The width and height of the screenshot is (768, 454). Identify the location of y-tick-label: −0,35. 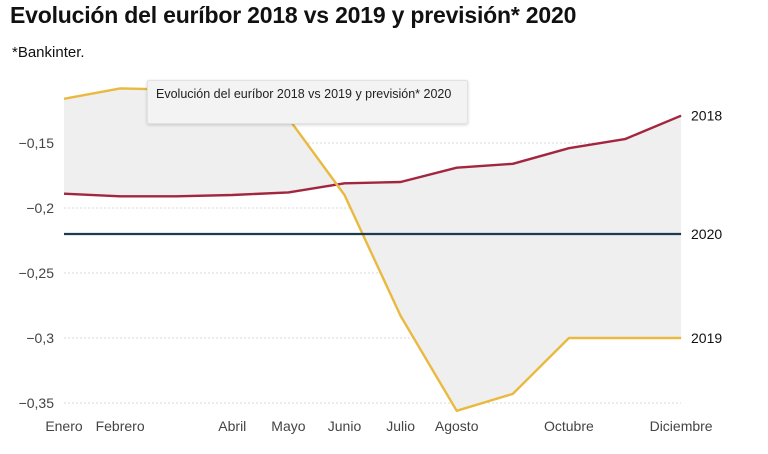
(37, 403).